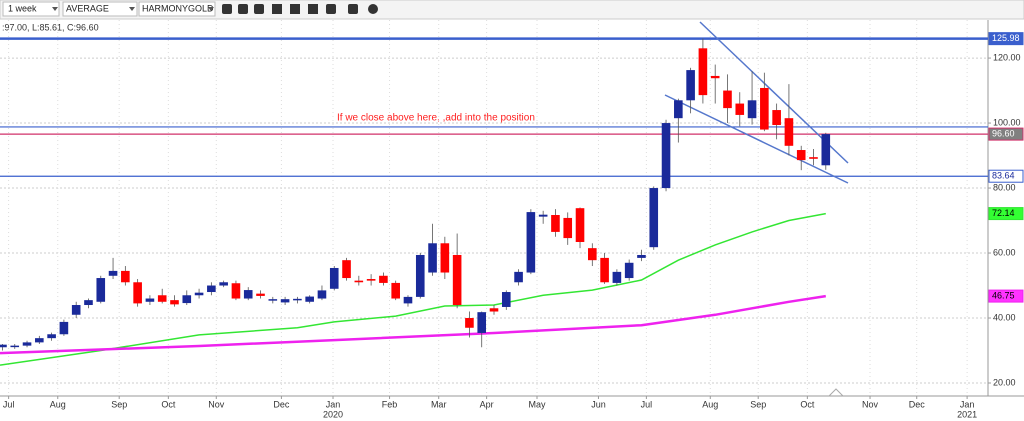  Describe the element at coordinates (836, 392) in the screenshot. I see `scroll-marker` at that location.